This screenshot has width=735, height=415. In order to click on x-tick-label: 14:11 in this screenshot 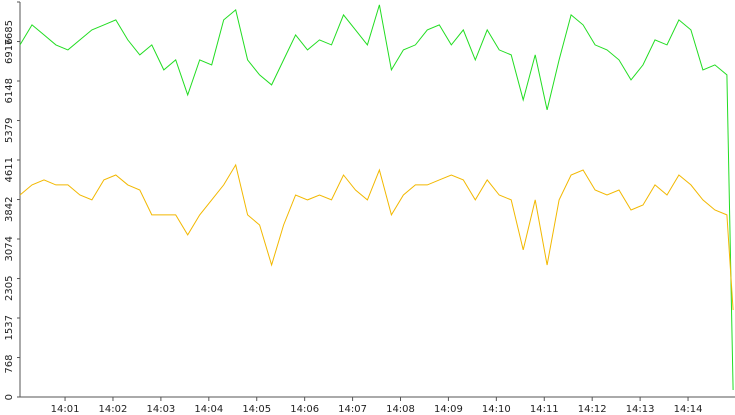, I will do `click(544, 409)`.